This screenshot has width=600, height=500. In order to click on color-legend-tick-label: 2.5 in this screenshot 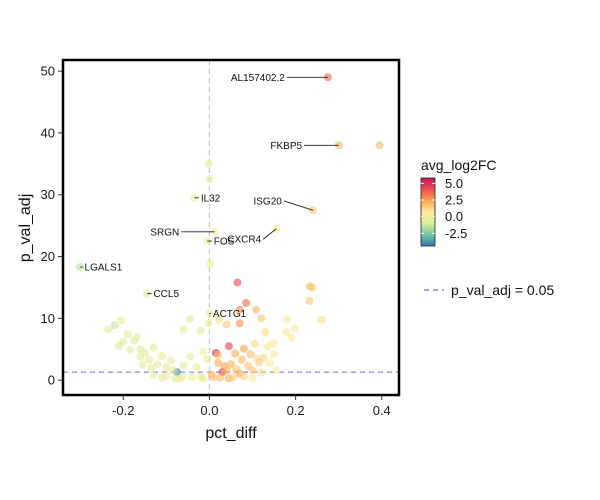, I will do `click(454, 200)`.